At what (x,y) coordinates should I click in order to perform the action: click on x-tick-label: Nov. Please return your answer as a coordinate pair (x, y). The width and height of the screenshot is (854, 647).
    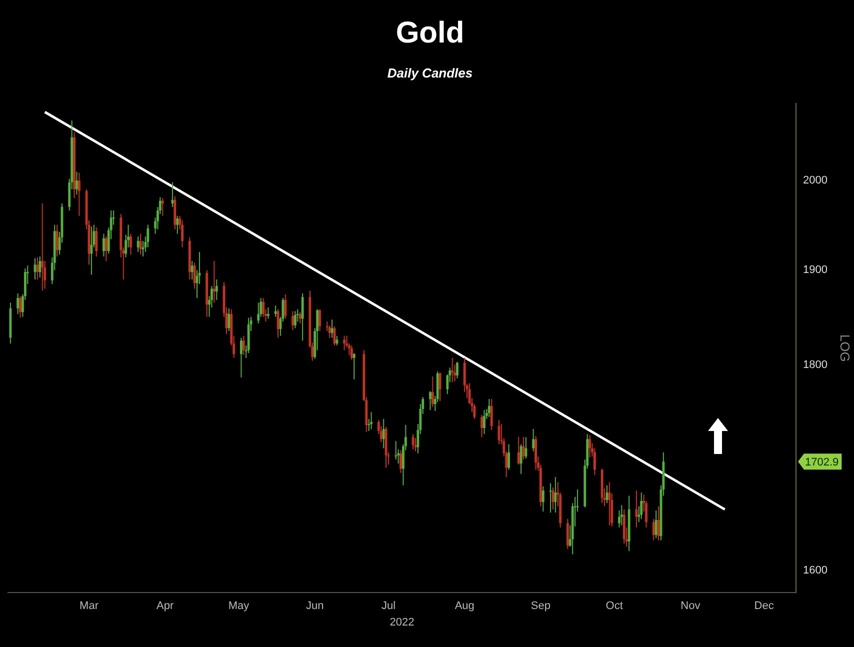
    Looking at the image, I should click on (690, 606).